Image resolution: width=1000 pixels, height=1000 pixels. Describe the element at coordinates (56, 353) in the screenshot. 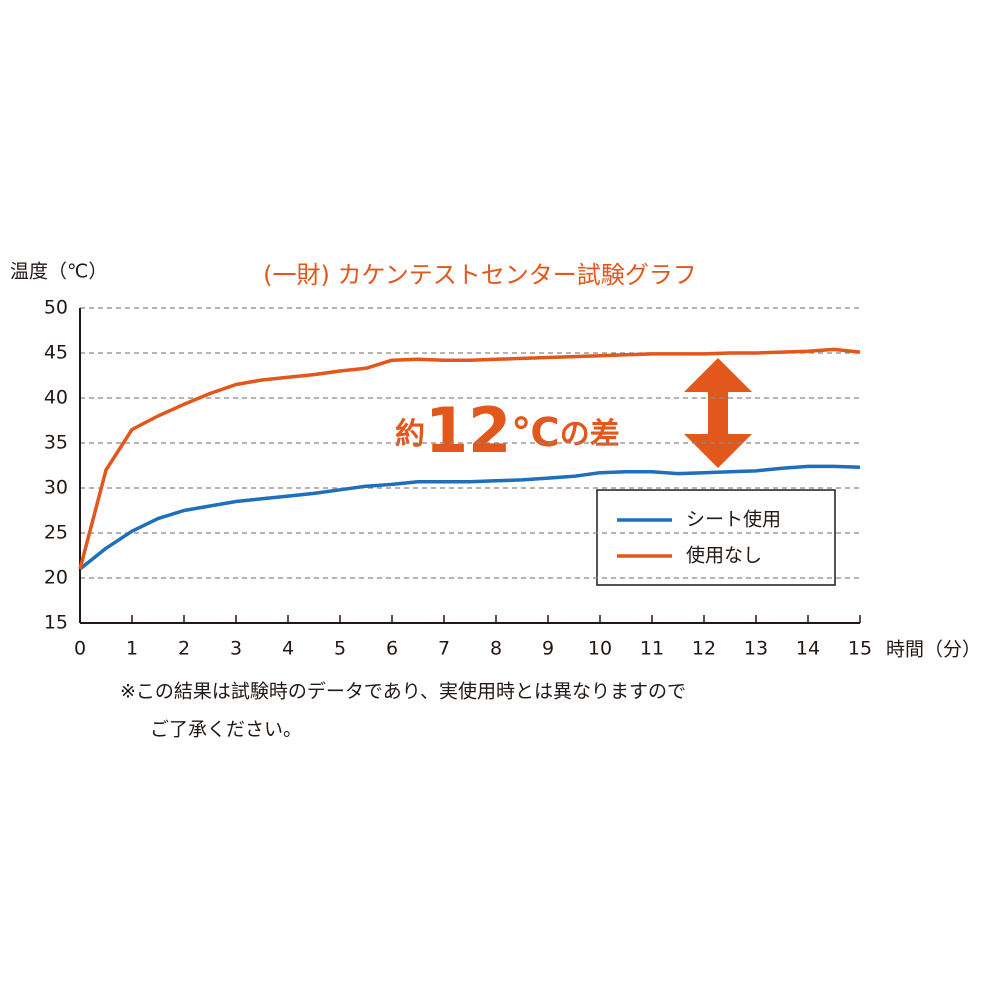

I see `y-tick-label: 45` at that location.